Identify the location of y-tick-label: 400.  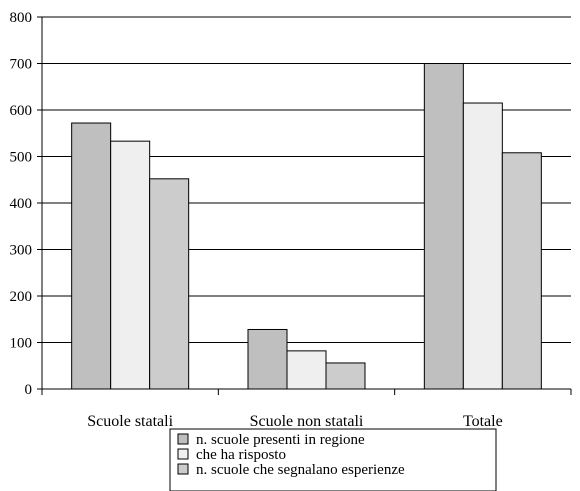
(21, 204).